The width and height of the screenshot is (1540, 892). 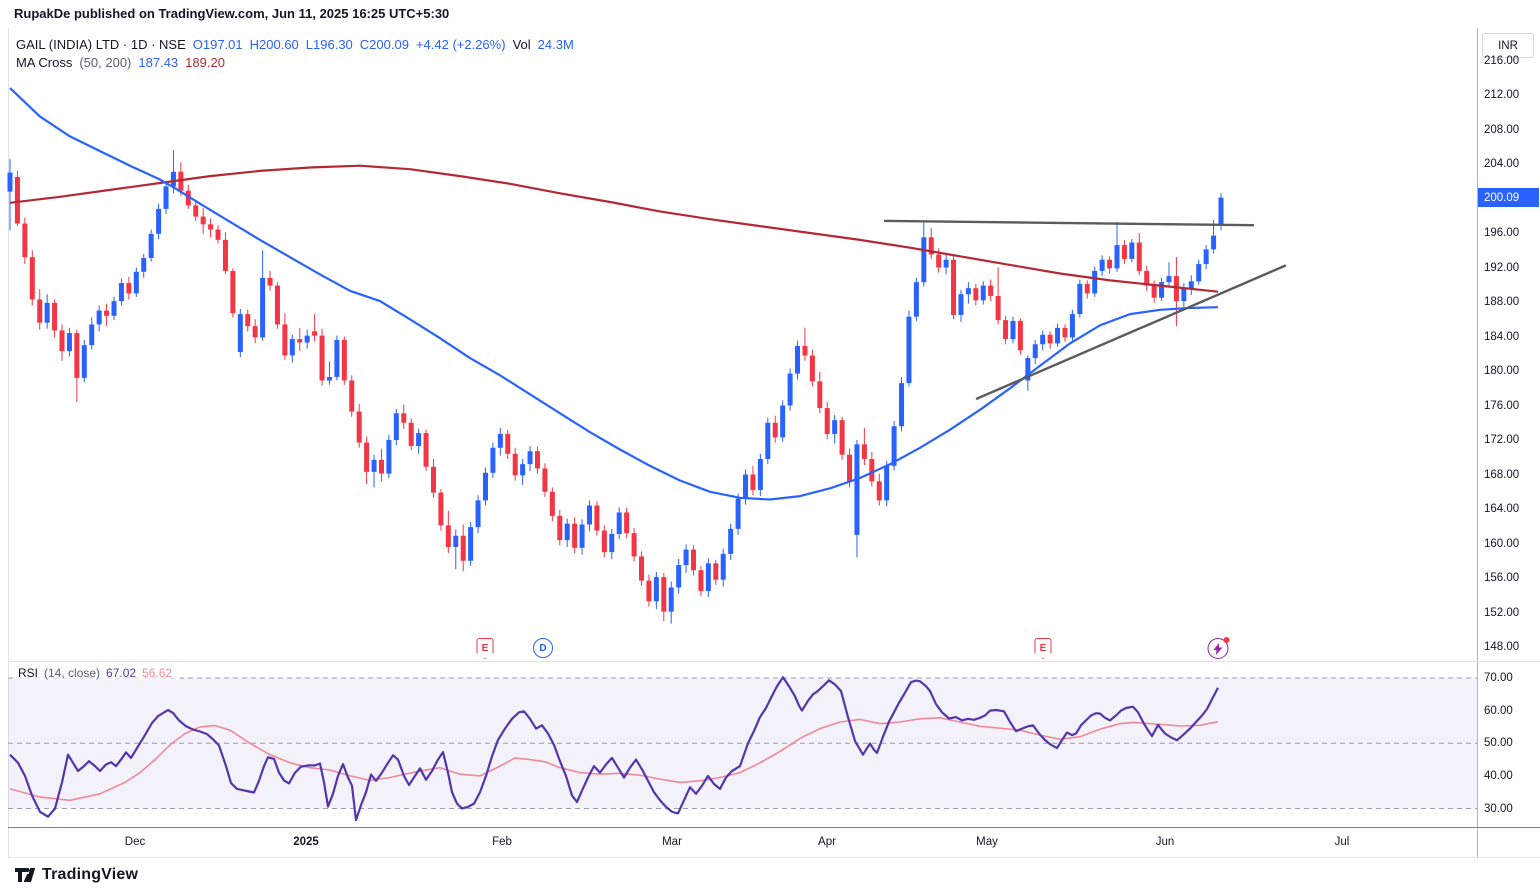 What do you see at coordinates (384, 44) in the screenshot?
I see `ohlc-legend-segment: C200.09` at bounding box center [384, 44].